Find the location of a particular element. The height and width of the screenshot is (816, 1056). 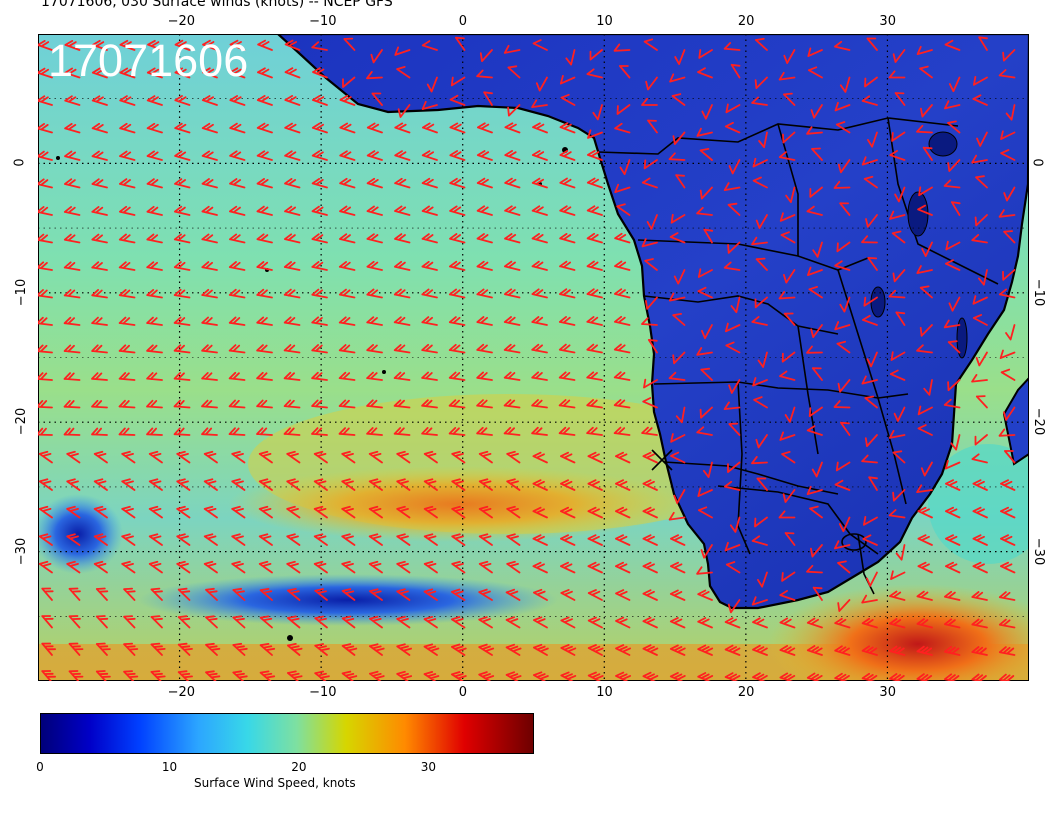

island-madagascar is located at coordinates (1015, 421).